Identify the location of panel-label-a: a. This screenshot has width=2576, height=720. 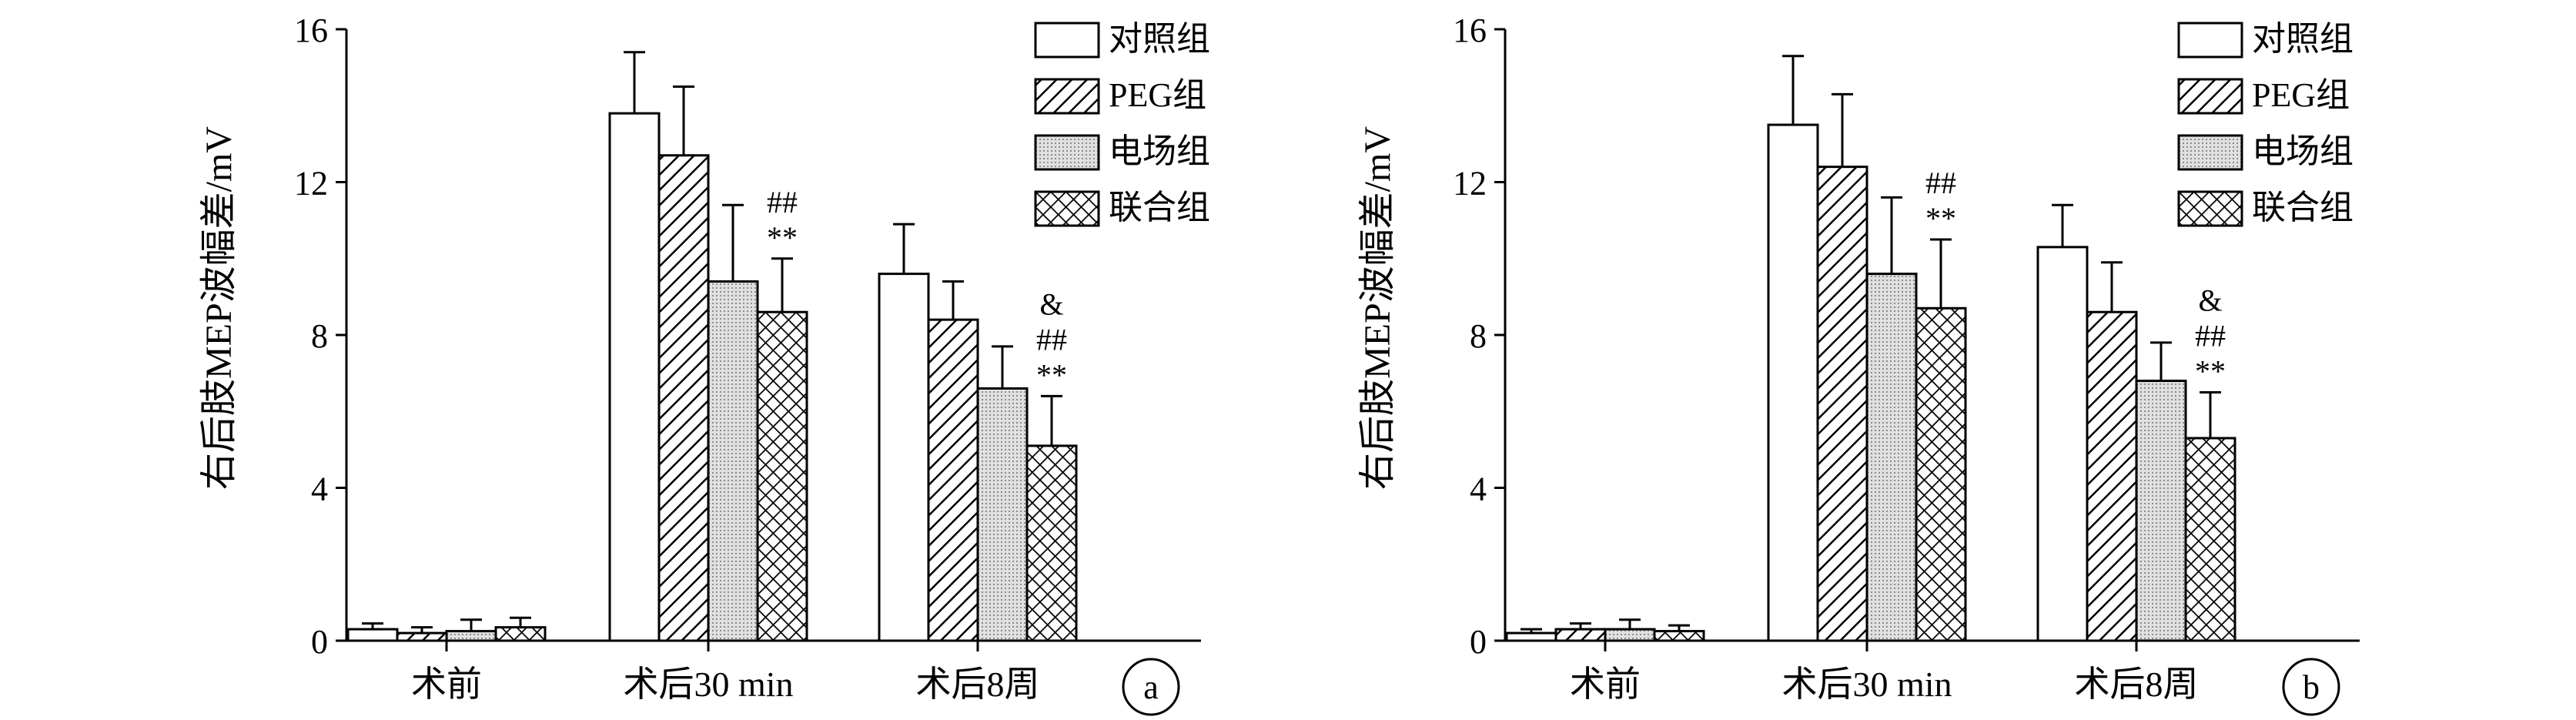
(1151, 687).